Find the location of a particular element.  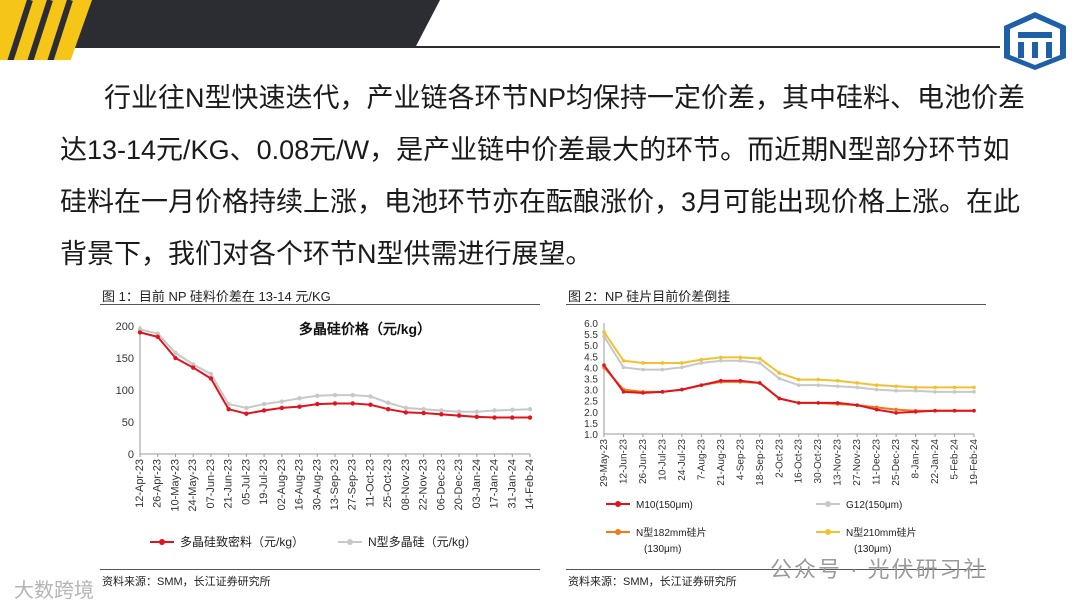

x-tick-label: 11-Dec-23 is located at coordinates (877, 462).